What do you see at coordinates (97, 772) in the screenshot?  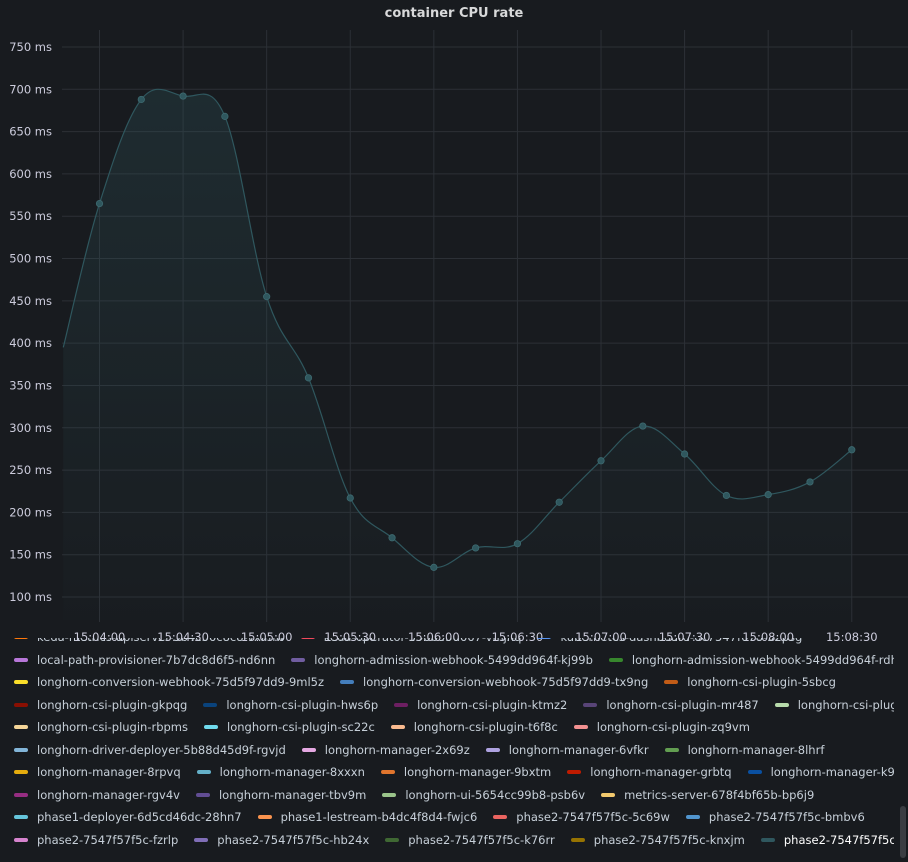 I see `legend-item: longhorn-manager-8rpvq` at bounding box center [97, 772].